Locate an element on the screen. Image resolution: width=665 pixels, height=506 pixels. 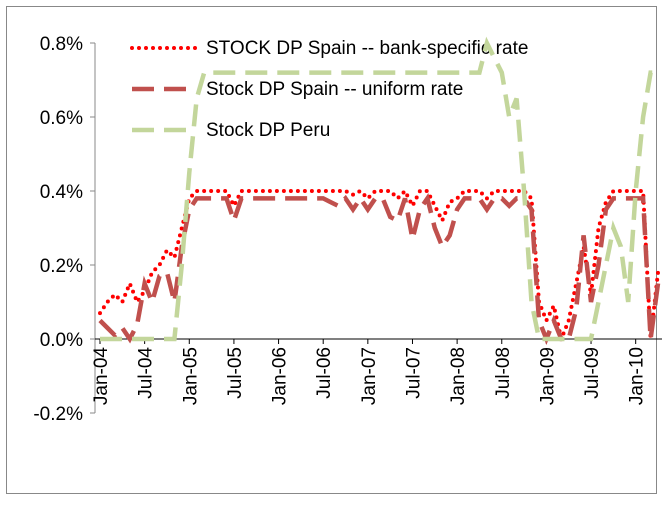
y-tick-label: 0.0% is located at coordinates (61, 340).